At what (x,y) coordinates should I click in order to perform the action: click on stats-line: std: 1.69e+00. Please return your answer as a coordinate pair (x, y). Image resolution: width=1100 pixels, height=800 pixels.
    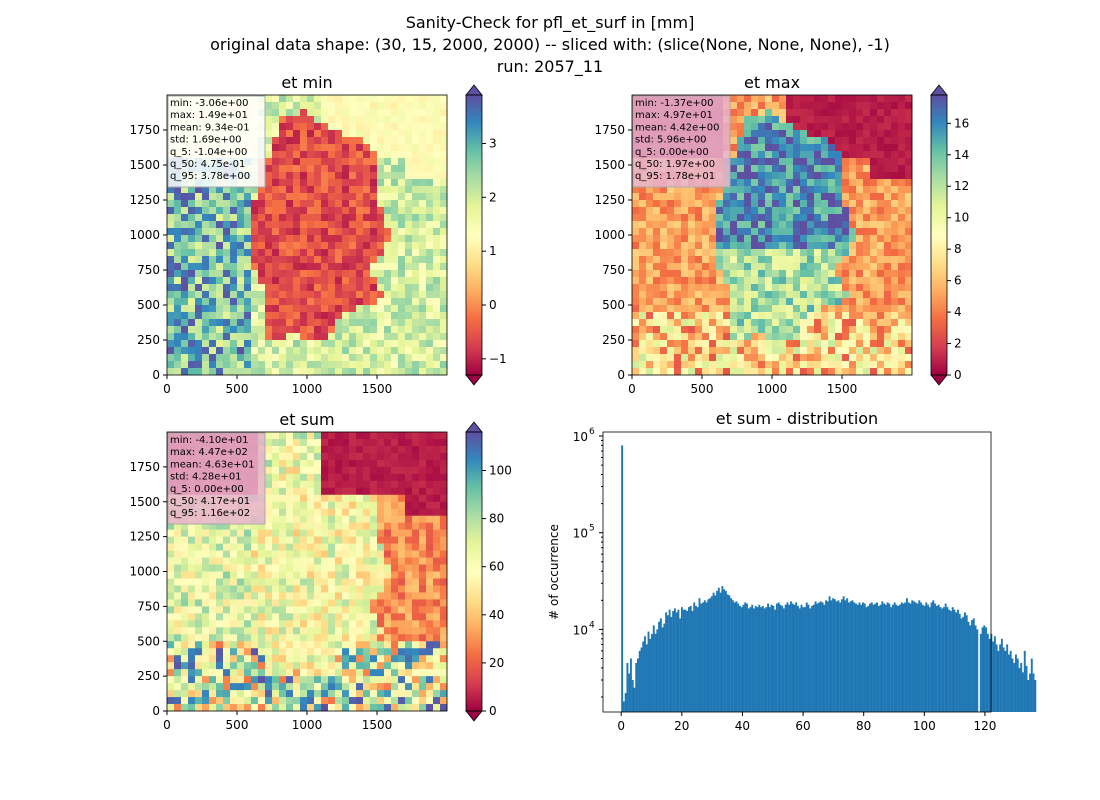
    Looking at the image, I should click on (206, 140).